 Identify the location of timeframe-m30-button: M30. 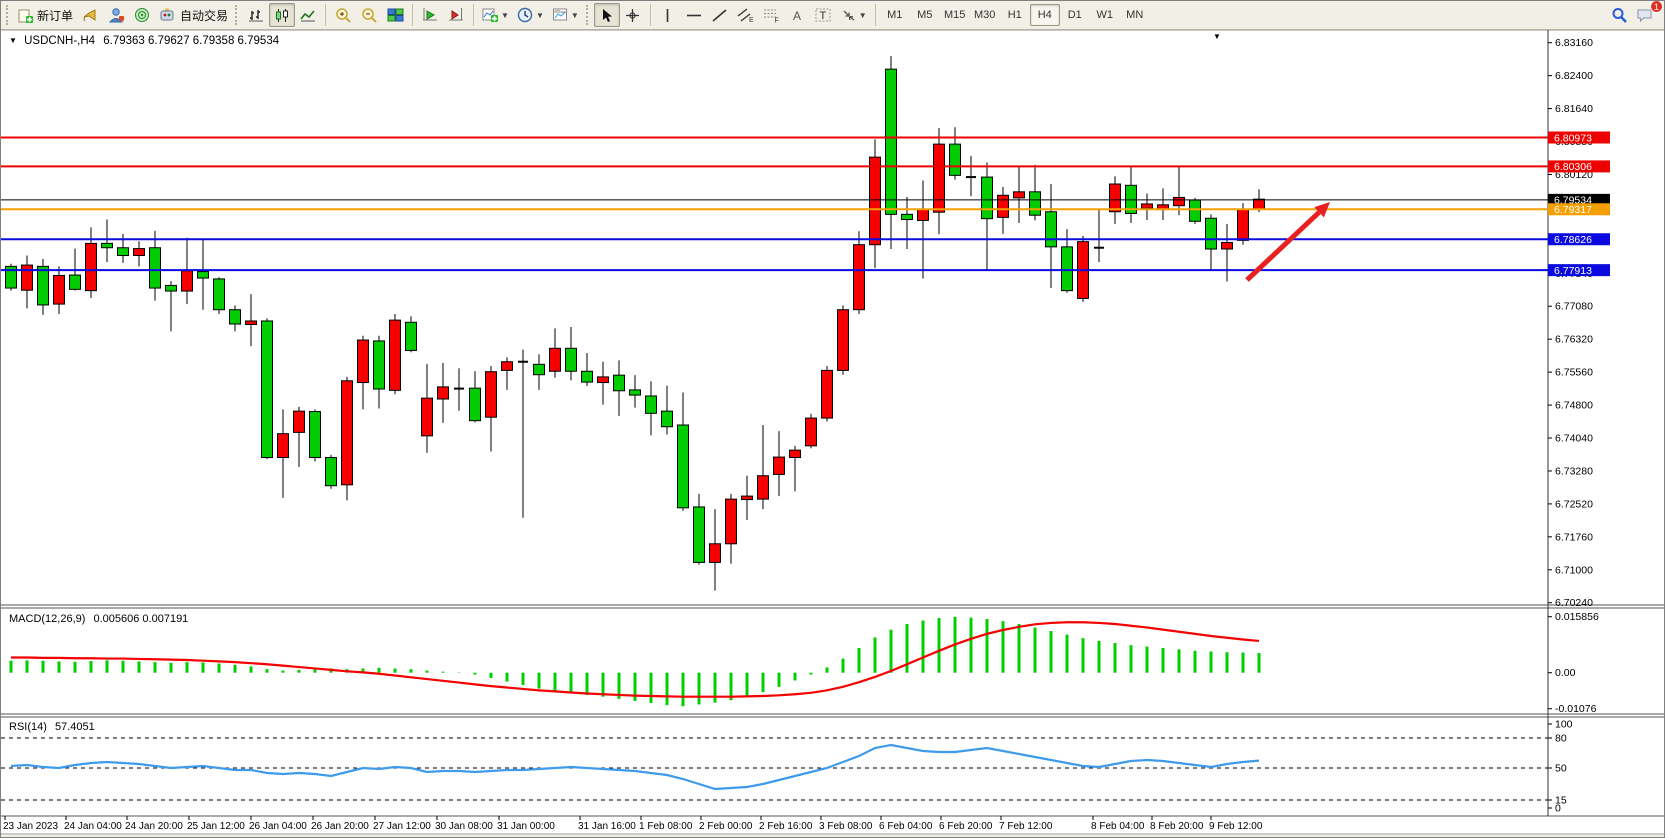
(985, 15).